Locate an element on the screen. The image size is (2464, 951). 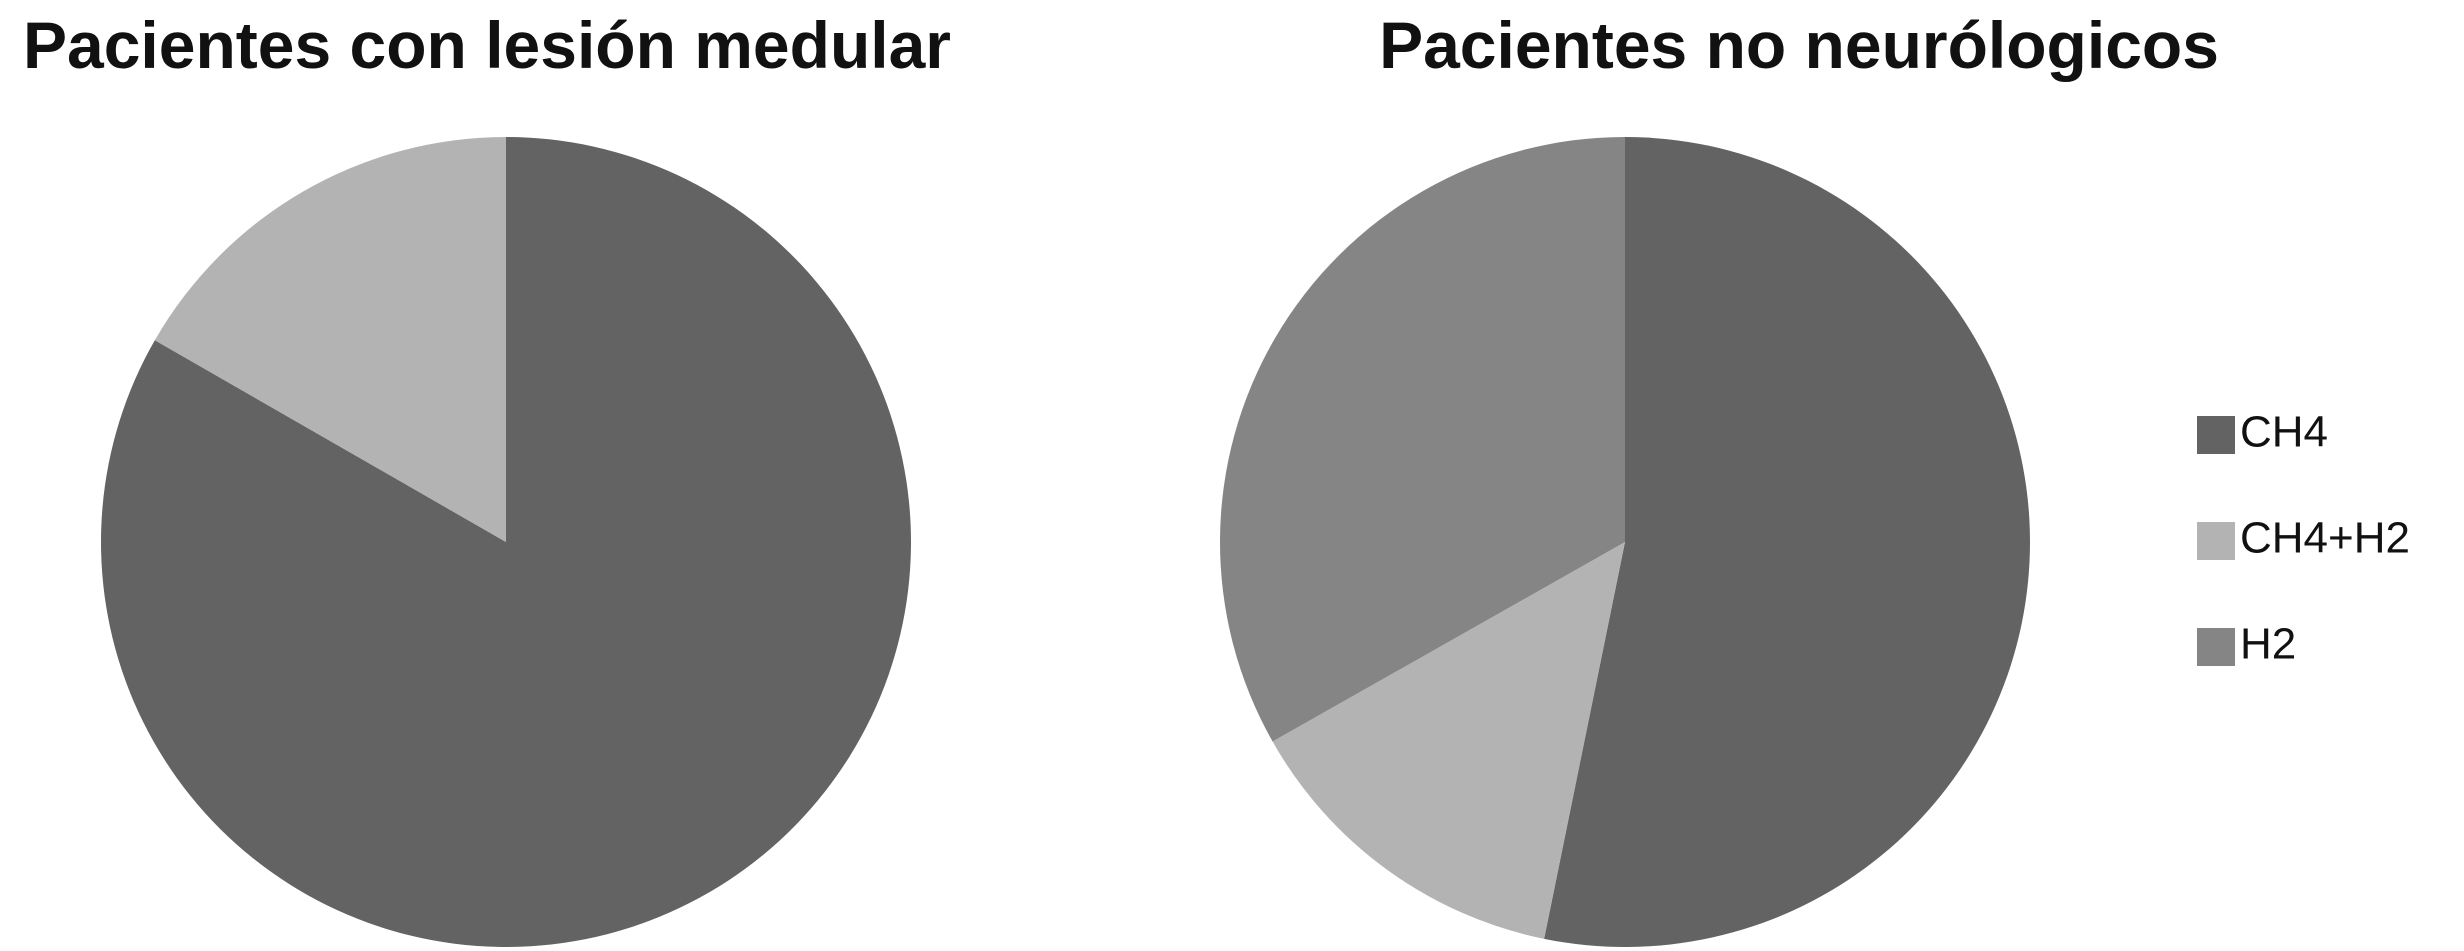
chart-title: Pacientes con lesión medular is located at coordinates (487, 45).